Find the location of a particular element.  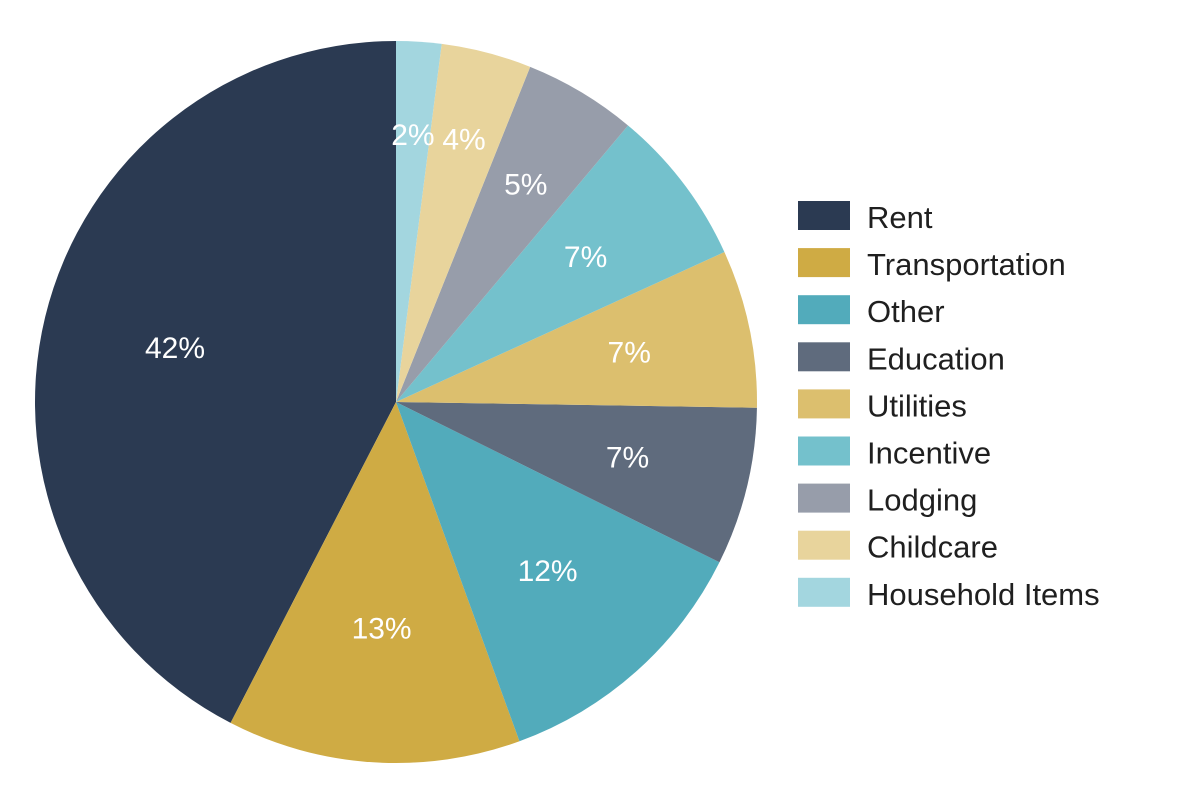

pie-slice-lodging is located at coordinates (512, 234).